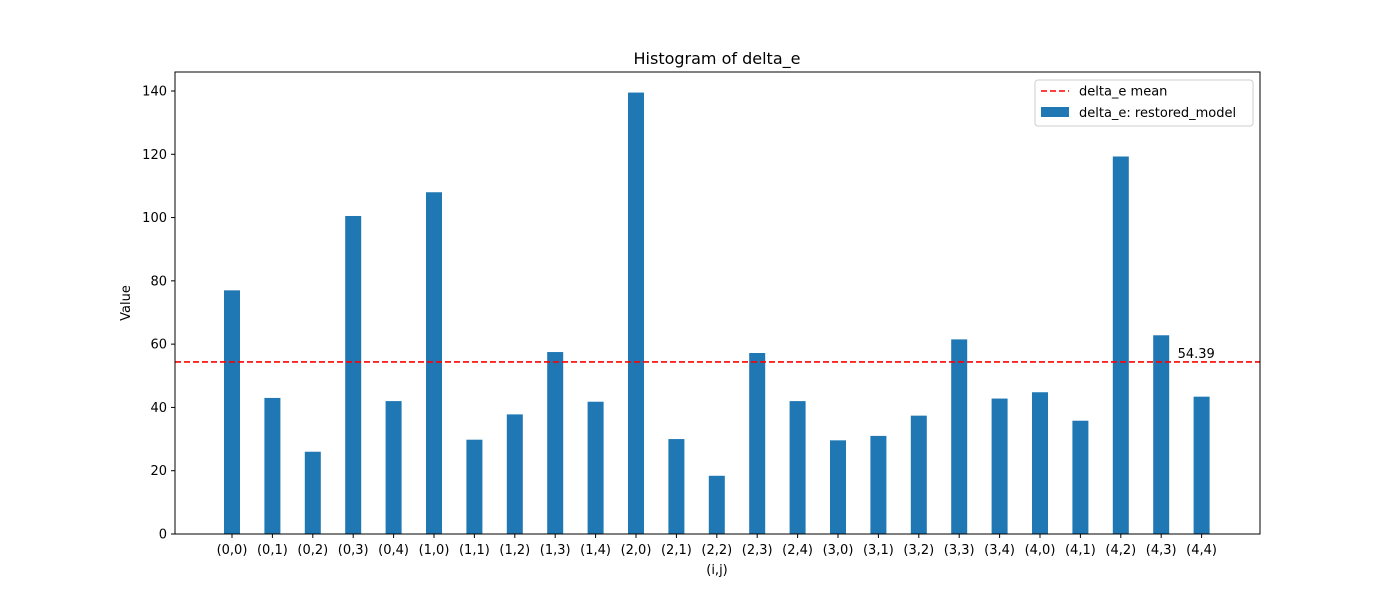 This screenshot has width=1400, height=600. What do you see at coordinates (474, 486) in the screenshot?
I see `bar-(1,1)` at bounding box center [474, 486].